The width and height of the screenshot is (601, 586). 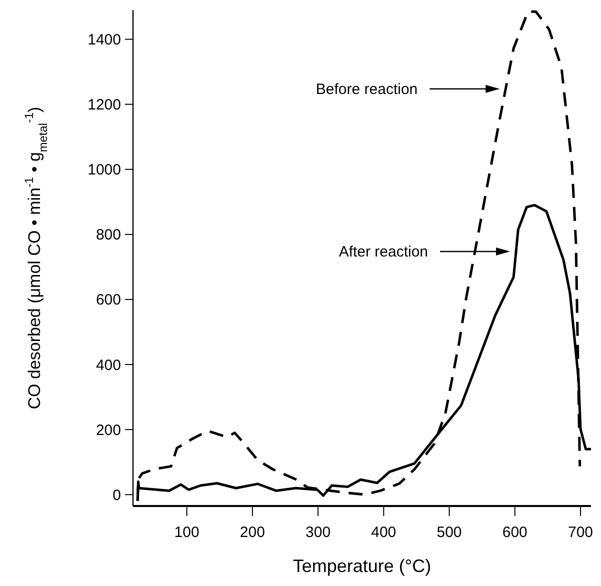 I want to click on y-tick-label: 1200, so click(x=104, y=105).